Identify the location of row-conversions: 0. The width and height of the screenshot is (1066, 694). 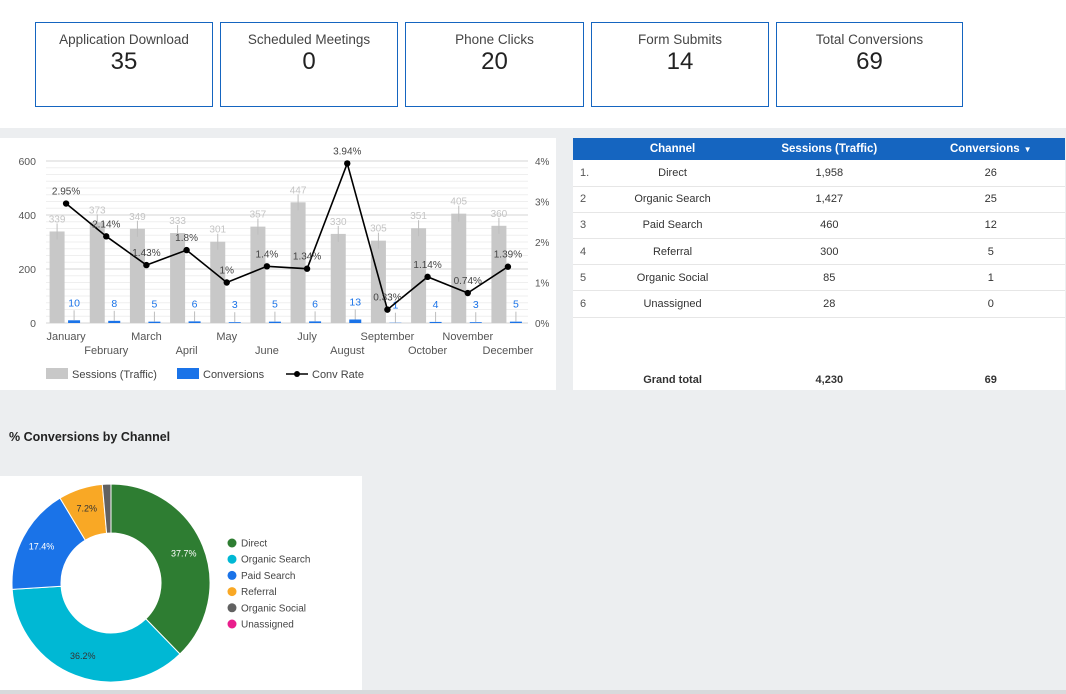
(990, 304).